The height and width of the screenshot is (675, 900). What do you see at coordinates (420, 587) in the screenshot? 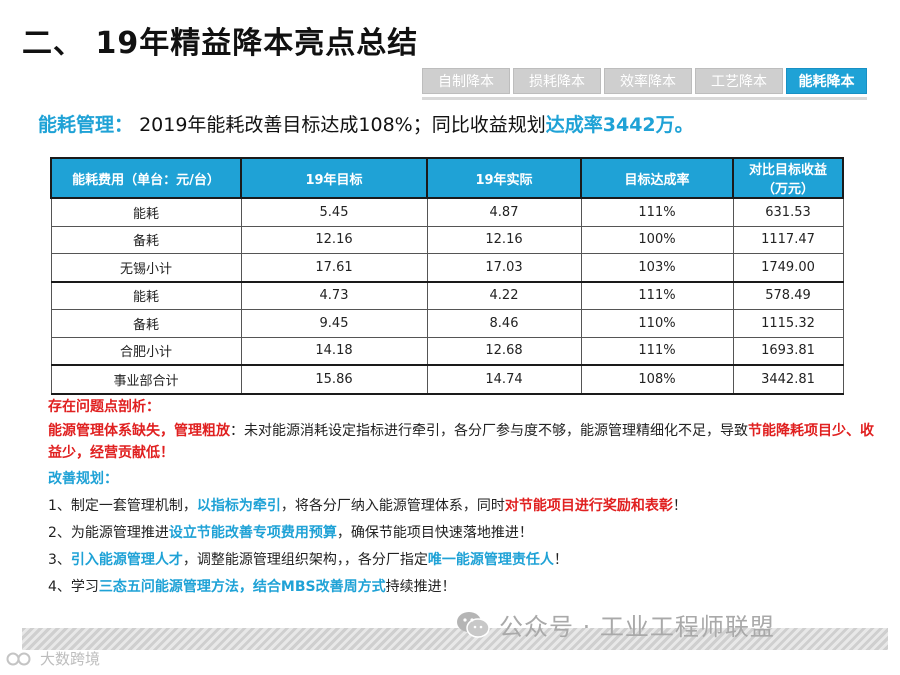
I see `item-text: 持续推进！` at bounding box center [420, 587].